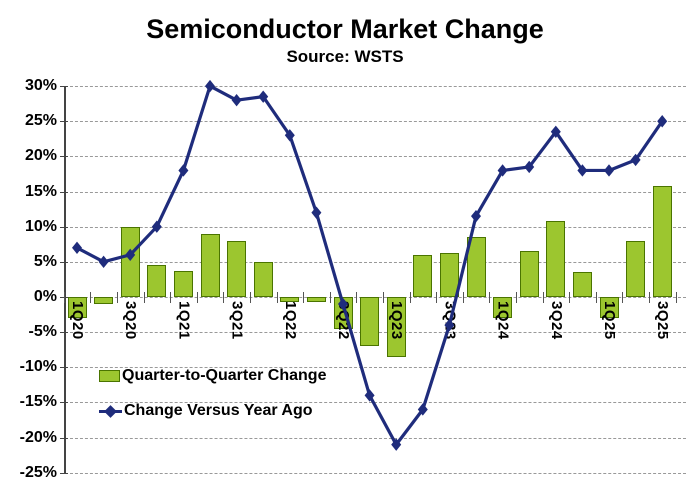  Describe the element at coordinates (635, 160) in the screenshot. I see `line-marker-2Q25` at that location.